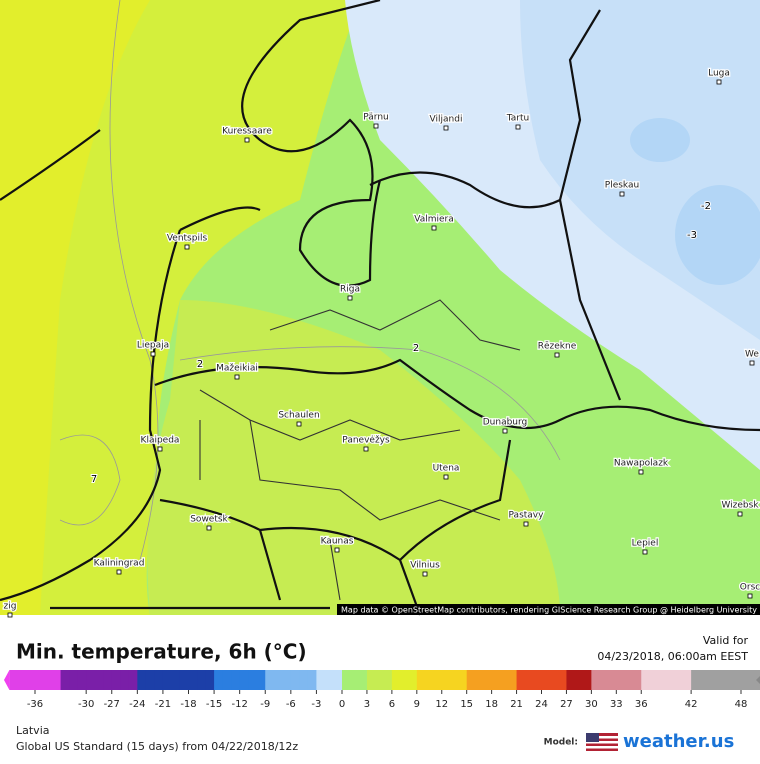 The image size is (760, 764). I want to click on region: Latvia, so click(33, 730).